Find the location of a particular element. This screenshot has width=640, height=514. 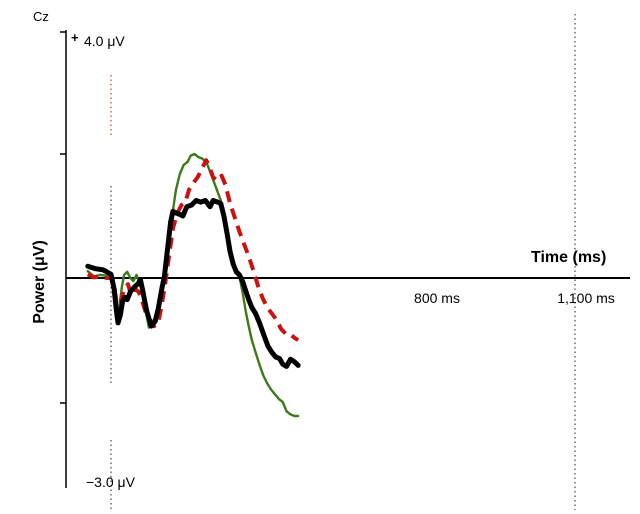

ymin-label: −3.0 μV is located at coordinates (111, 482).